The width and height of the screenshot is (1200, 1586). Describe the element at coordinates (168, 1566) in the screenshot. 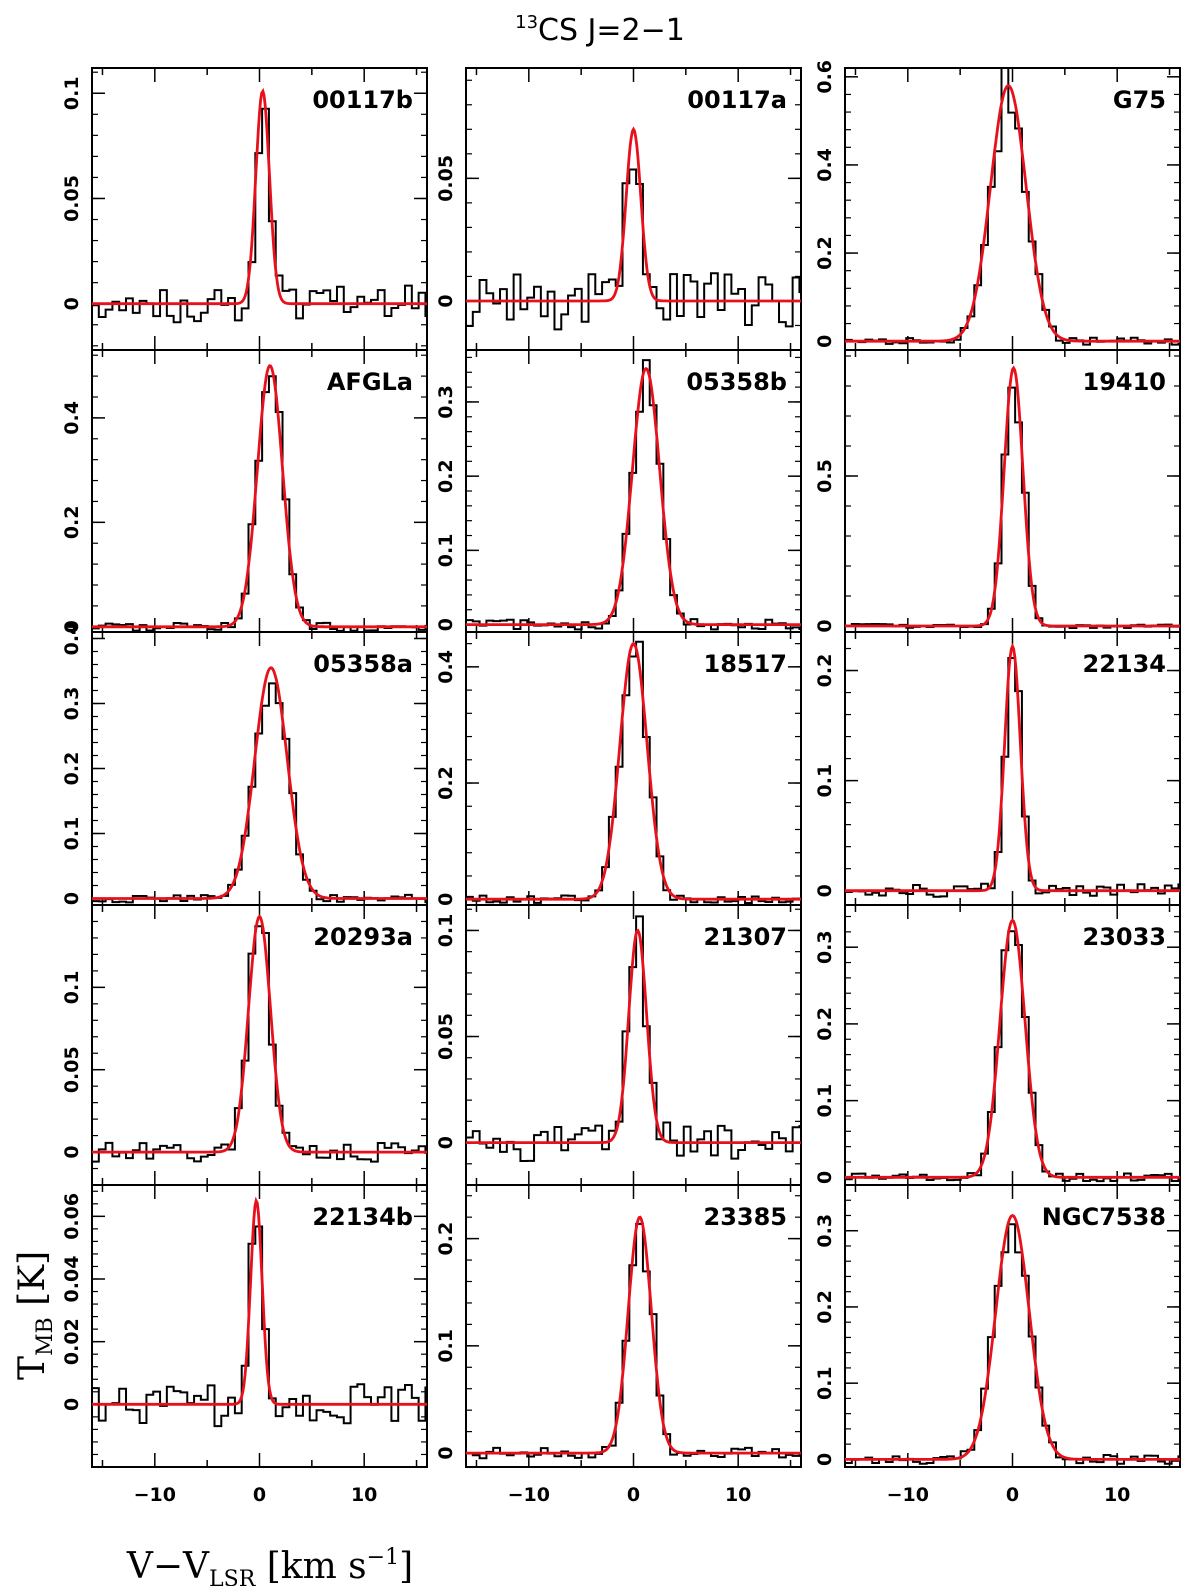

I see `x-axis-label-main: V−V` at that location.